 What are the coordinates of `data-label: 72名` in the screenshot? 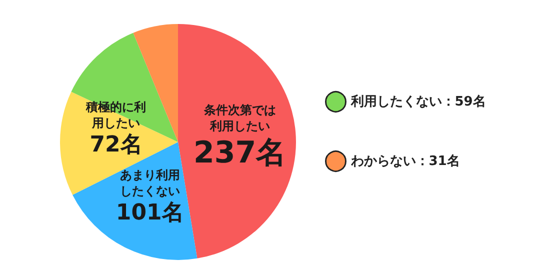 It's located at (116, 145).